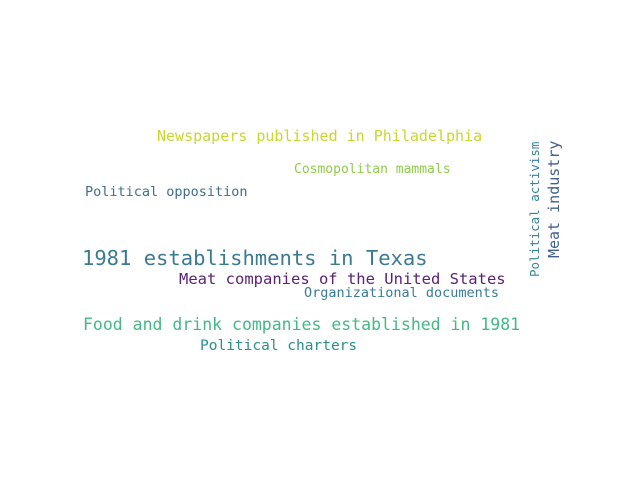 Image resolution: width=640 pixels, height=480 pixels. I want to click on word-political-activism: Political activism, so click(534, 209).